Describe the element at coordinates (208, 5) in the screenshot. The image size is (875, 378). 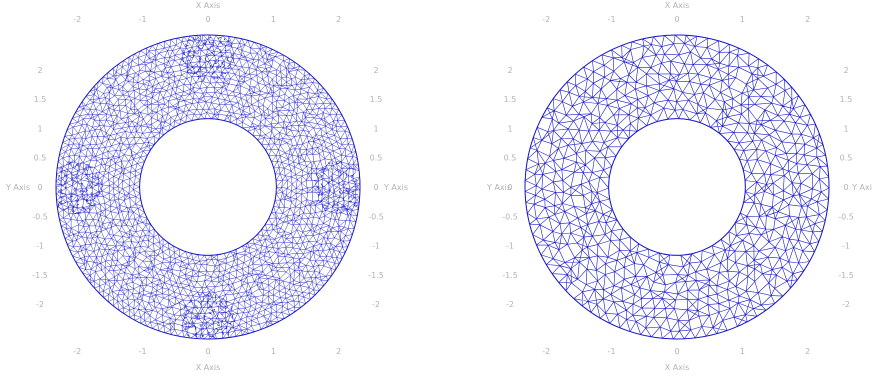
I see `left-x-axis-label-top: X Axis` at that location.